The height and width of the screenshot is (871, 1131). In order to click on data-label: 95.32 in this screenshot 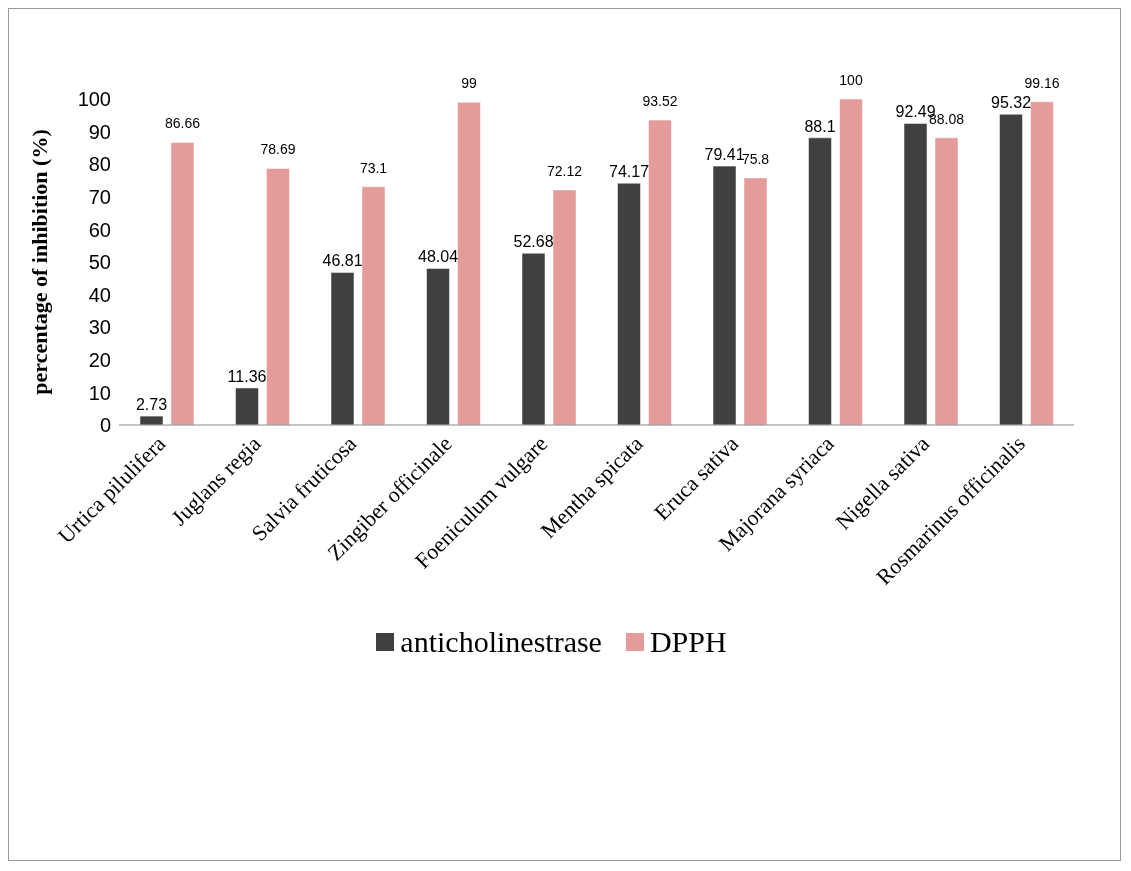, I will do `click(1011, 103)`.